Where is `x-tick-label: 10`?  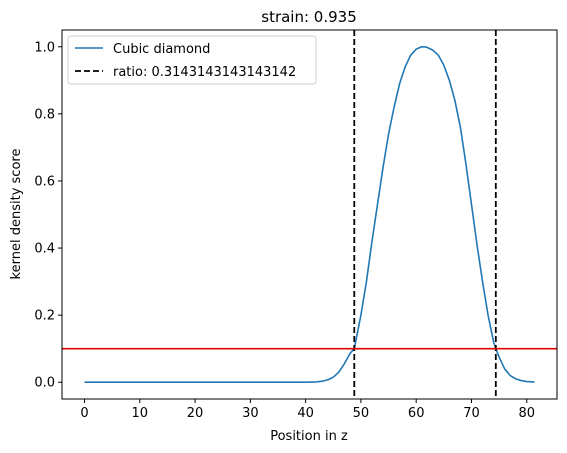 x-tick-label: 10 is located at coordinates (140, 413).